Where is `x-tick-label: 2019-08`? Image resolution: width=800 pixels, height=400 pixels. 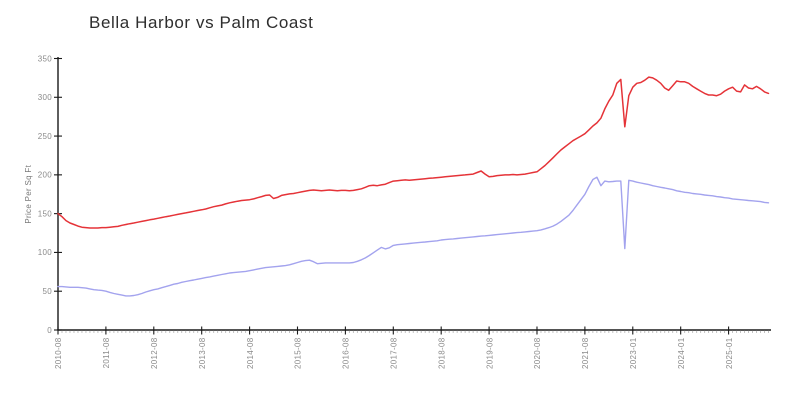
x-tick-label: 2019-08 is located at coordinates (489, 353).